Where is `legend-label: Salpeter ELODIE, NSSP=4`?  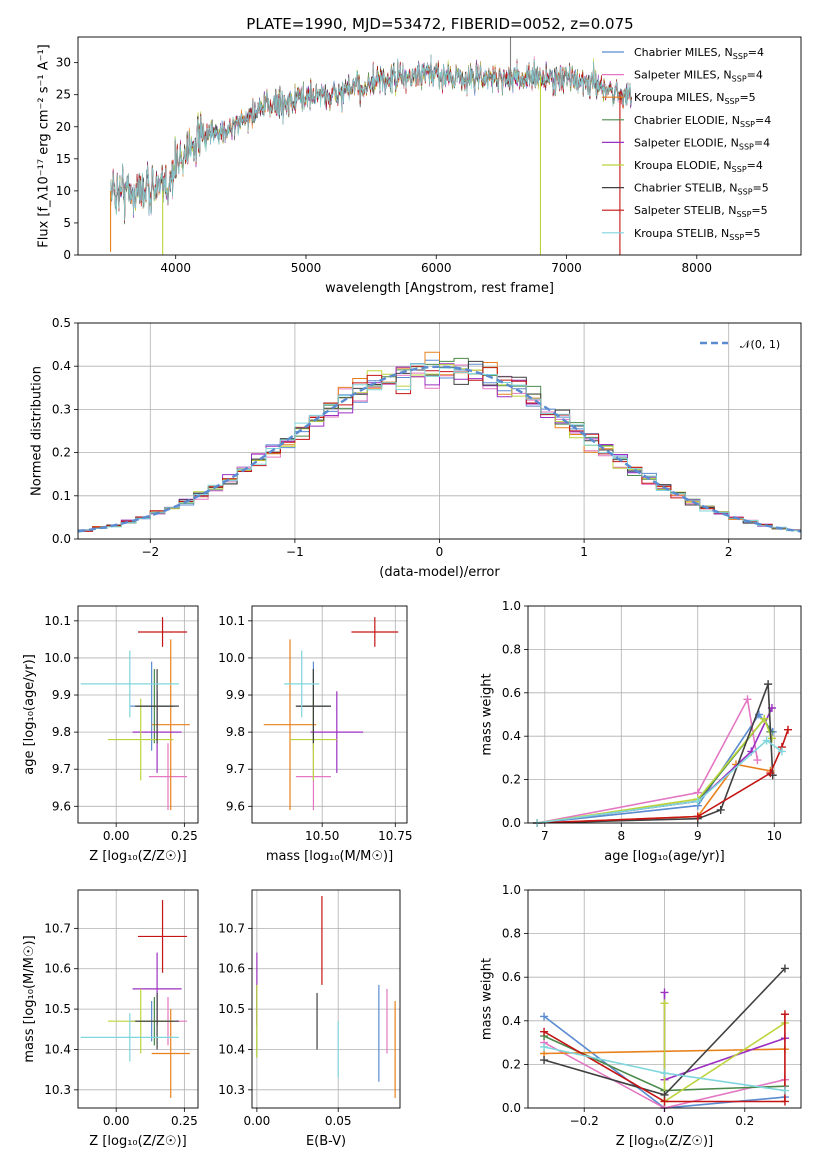
legend-label: Salpeter ELODIE, NSSP=4 is located at coordinates (702, 143).